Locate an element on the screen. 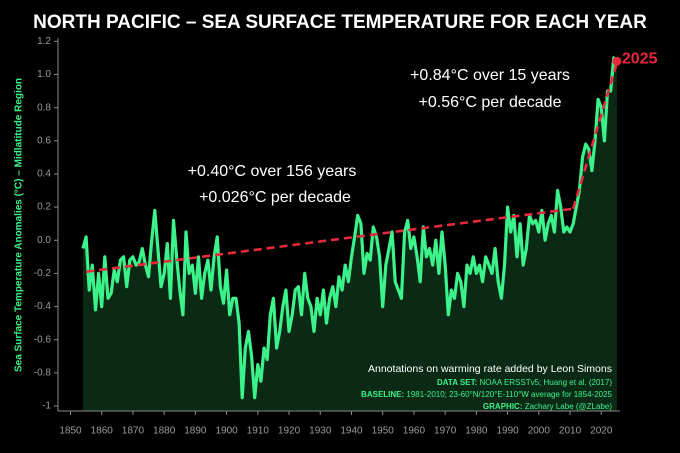 This screenshot has width=680, height=453. annotation: +0.026°C per decade is located at coordinates (275, 197).